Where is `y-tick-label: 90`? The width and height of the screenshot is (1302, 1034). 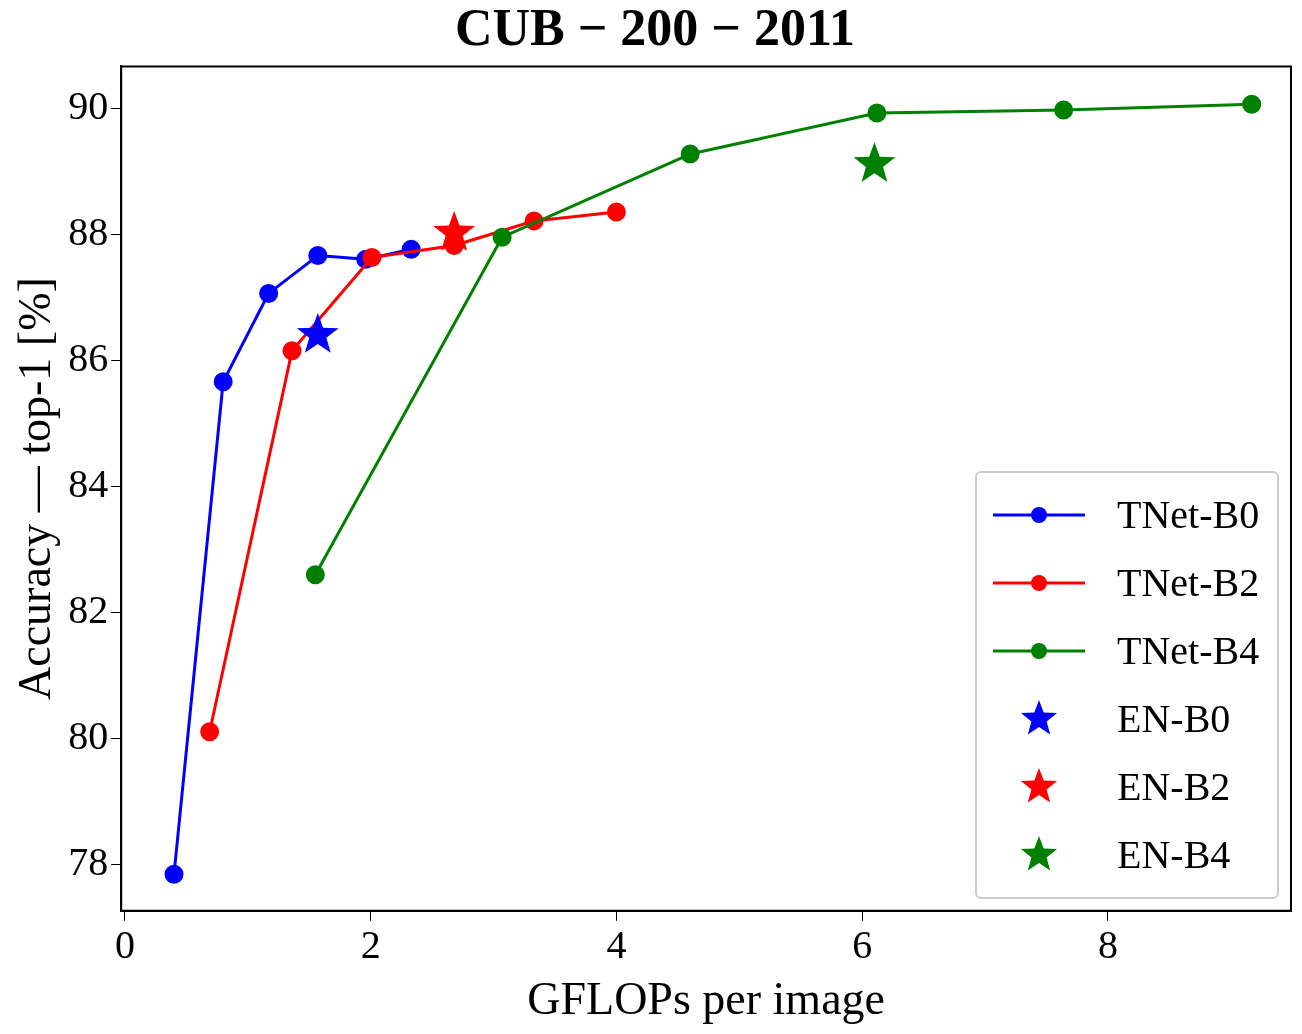 y-tick-label: 90 is located at coordinates (88, 105).